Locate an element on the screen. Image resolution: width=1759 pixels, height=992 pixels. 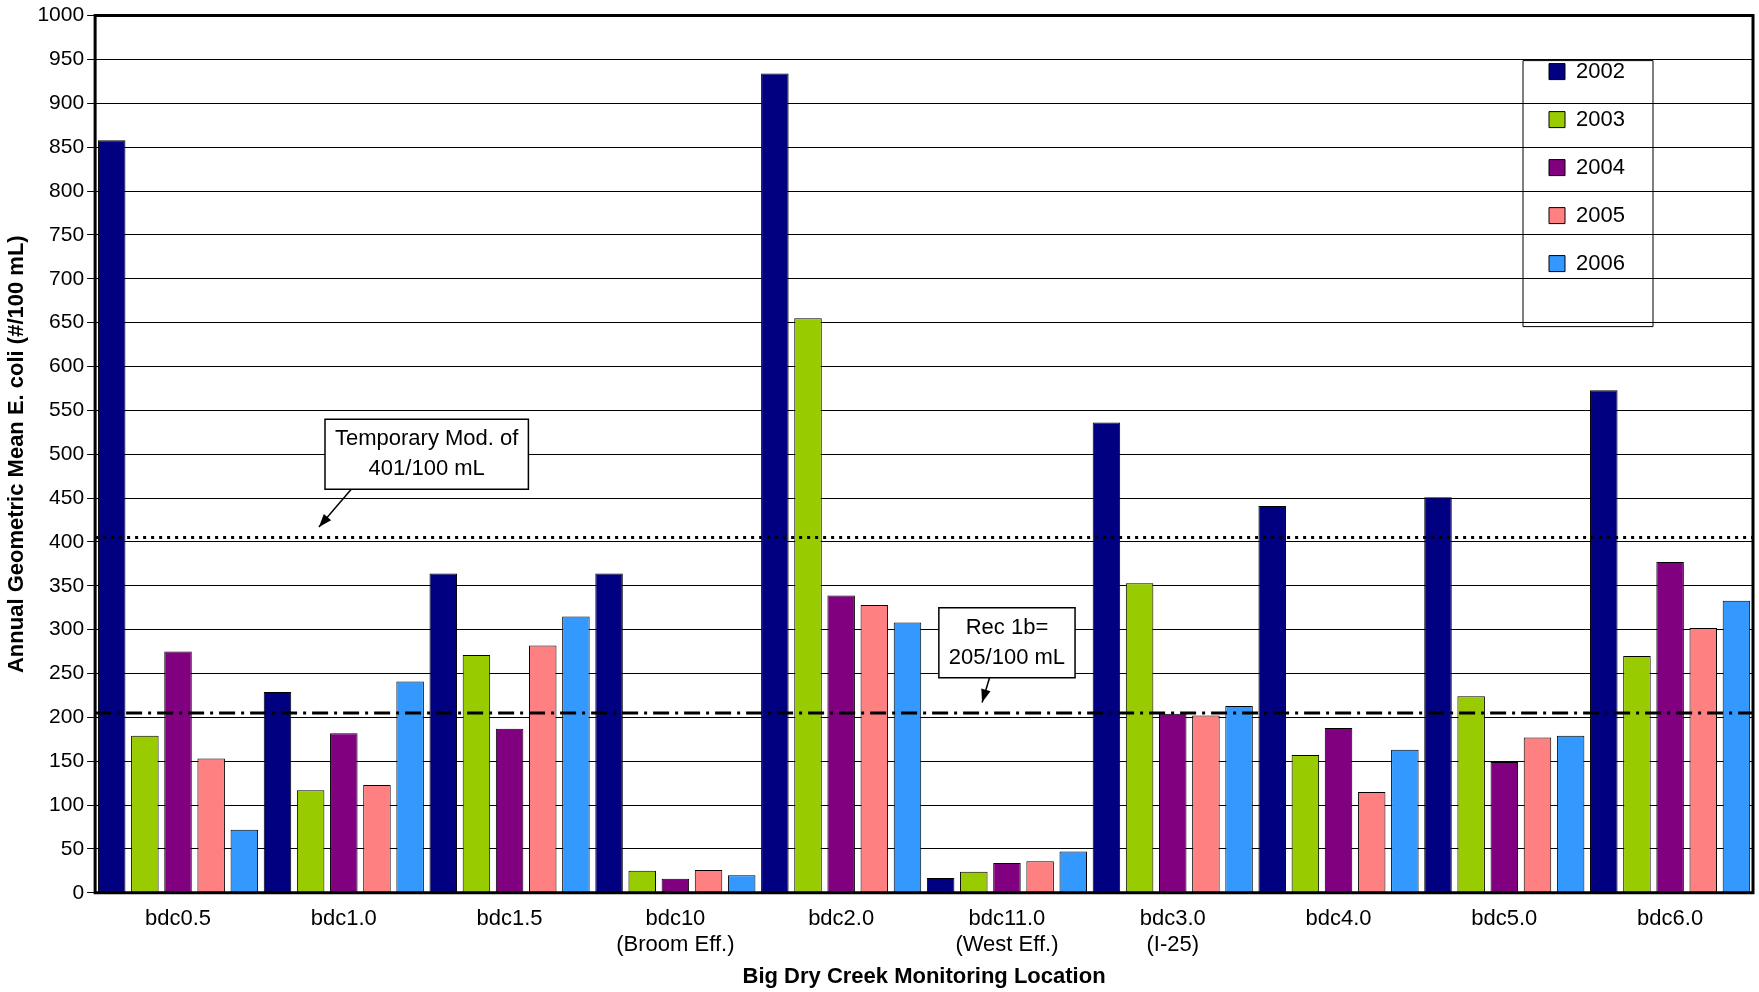
y-tick-label: 400 is located at coordinates (67, 540).